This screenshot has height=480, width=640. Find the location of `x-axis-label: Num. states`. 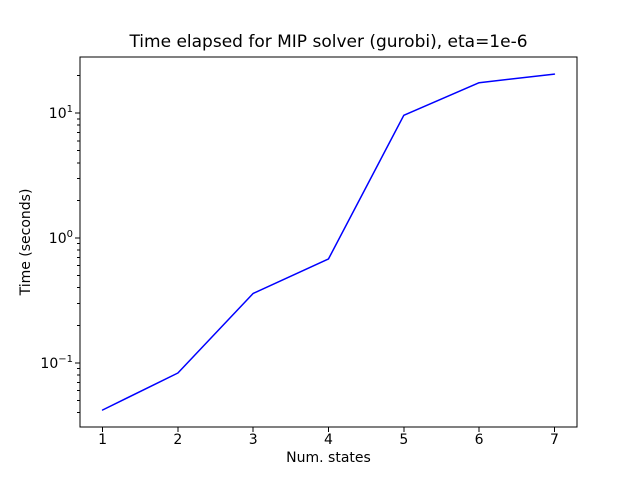

x-axis-label: Num. states is located at coordinates (328, 458).